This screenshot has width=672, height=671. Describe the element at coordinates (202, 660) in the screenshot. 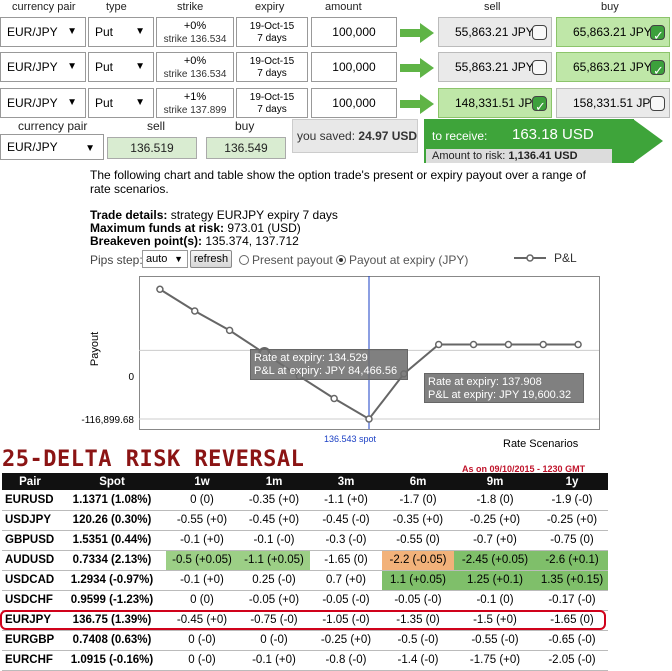

I see `value-cell: 0 (-0)` at that location.